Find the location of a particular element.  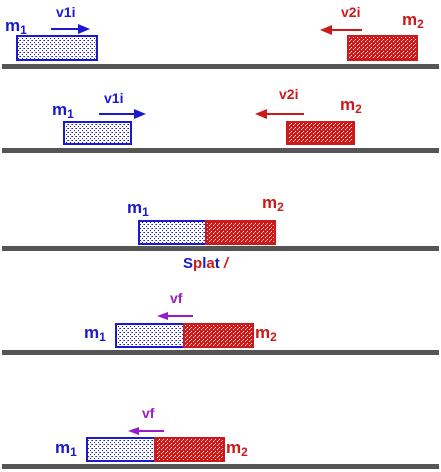

panel-combined-moving-1: m1 m2 vf is located at coordinates (220, 322).